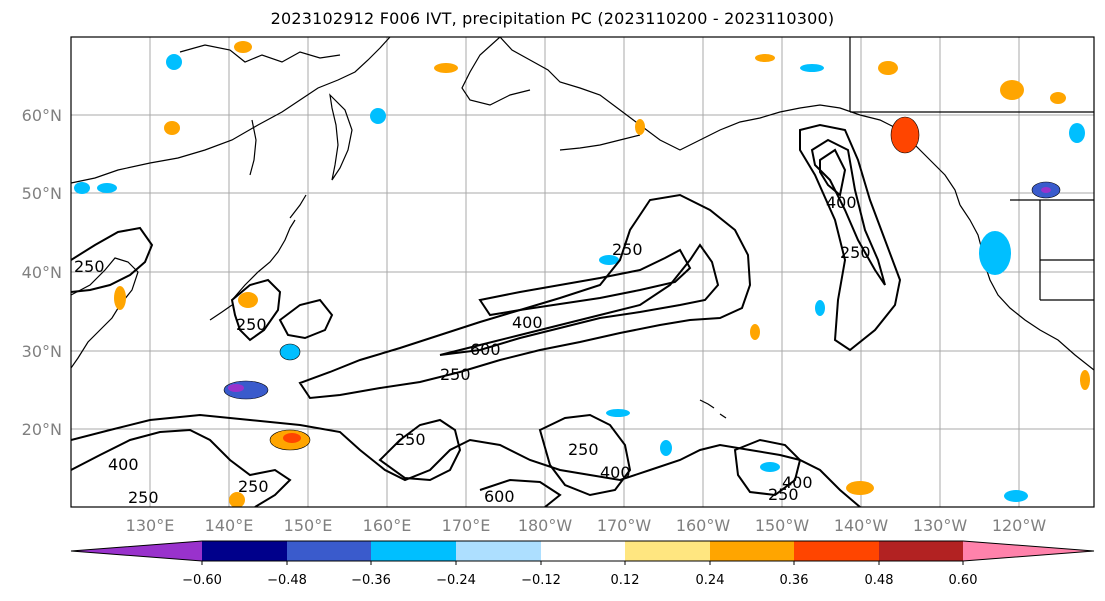  I want to click on latitude-label: 40°N, so click(42, 272).